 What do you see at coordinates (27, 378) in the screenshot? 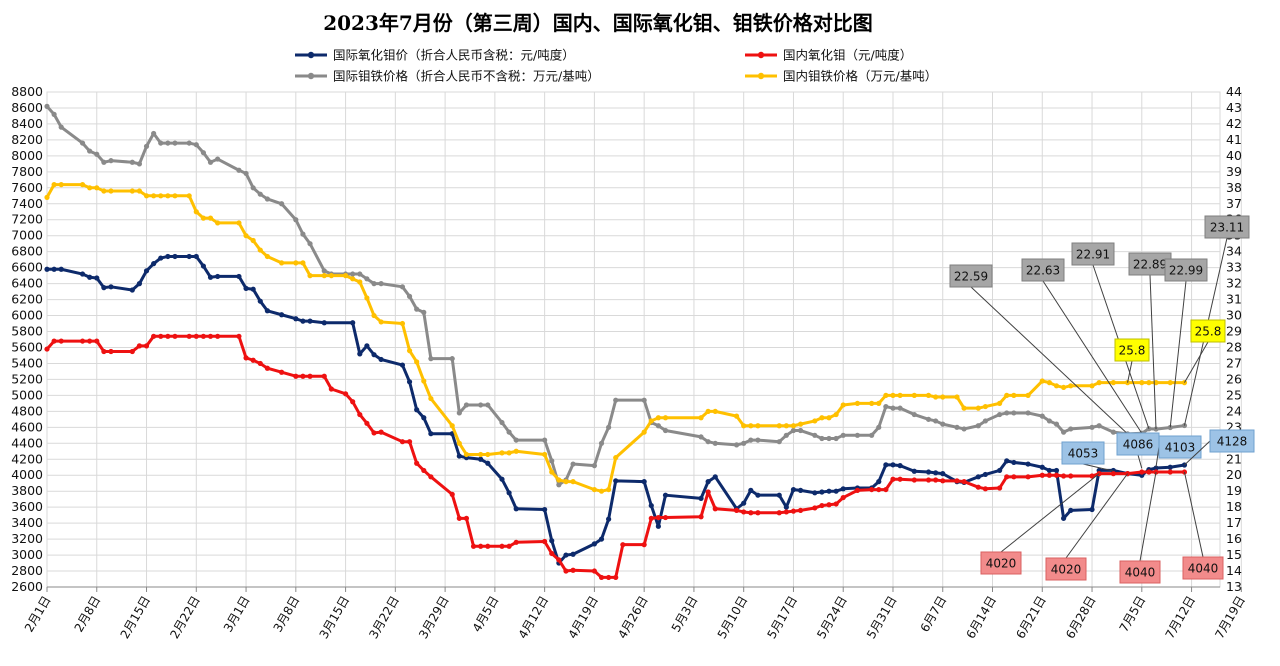
I see `left-tick-label: 5200` at bounding box center [27, 378].